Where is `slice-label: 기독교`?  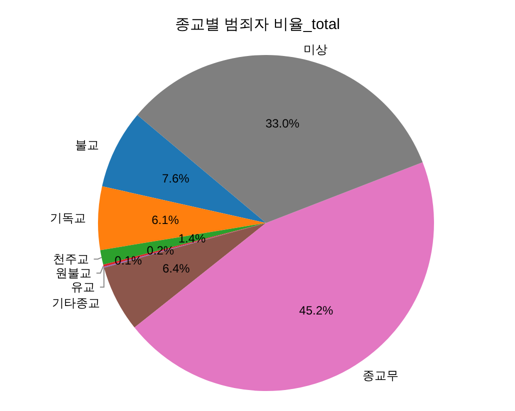 slice-label: 기독교 is located at coordinates (68, 217).